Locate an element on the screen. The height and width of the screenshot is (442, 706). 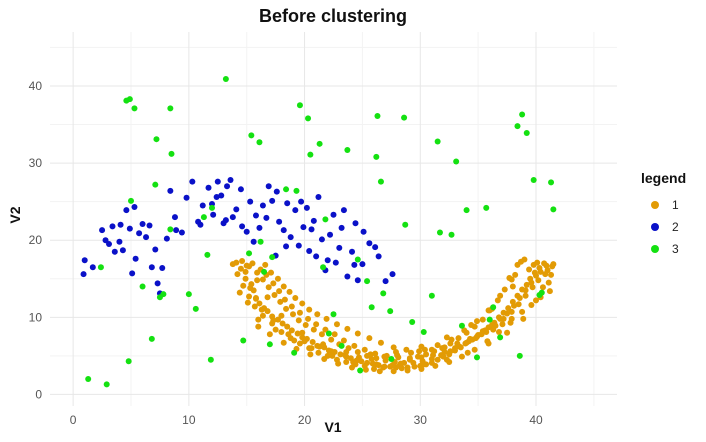
x-tick-label-1: 10 is located at coordinates (189, 420).